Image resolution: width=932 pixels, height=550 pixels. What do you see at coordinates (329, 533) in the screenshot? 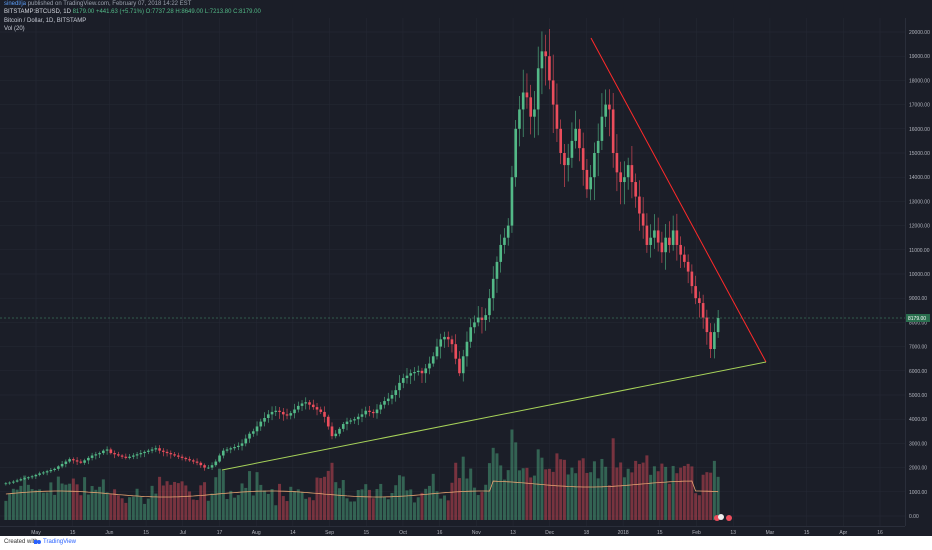
I see `date-tick-label: Sep` at bounding box center [329, 533].